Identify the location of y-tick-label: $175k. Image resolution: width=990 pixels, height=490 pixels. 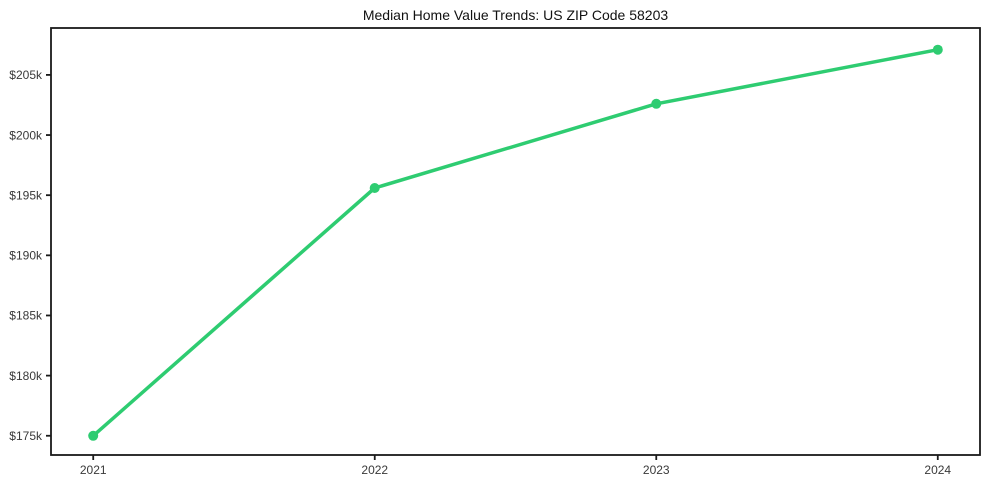
(26, 436).